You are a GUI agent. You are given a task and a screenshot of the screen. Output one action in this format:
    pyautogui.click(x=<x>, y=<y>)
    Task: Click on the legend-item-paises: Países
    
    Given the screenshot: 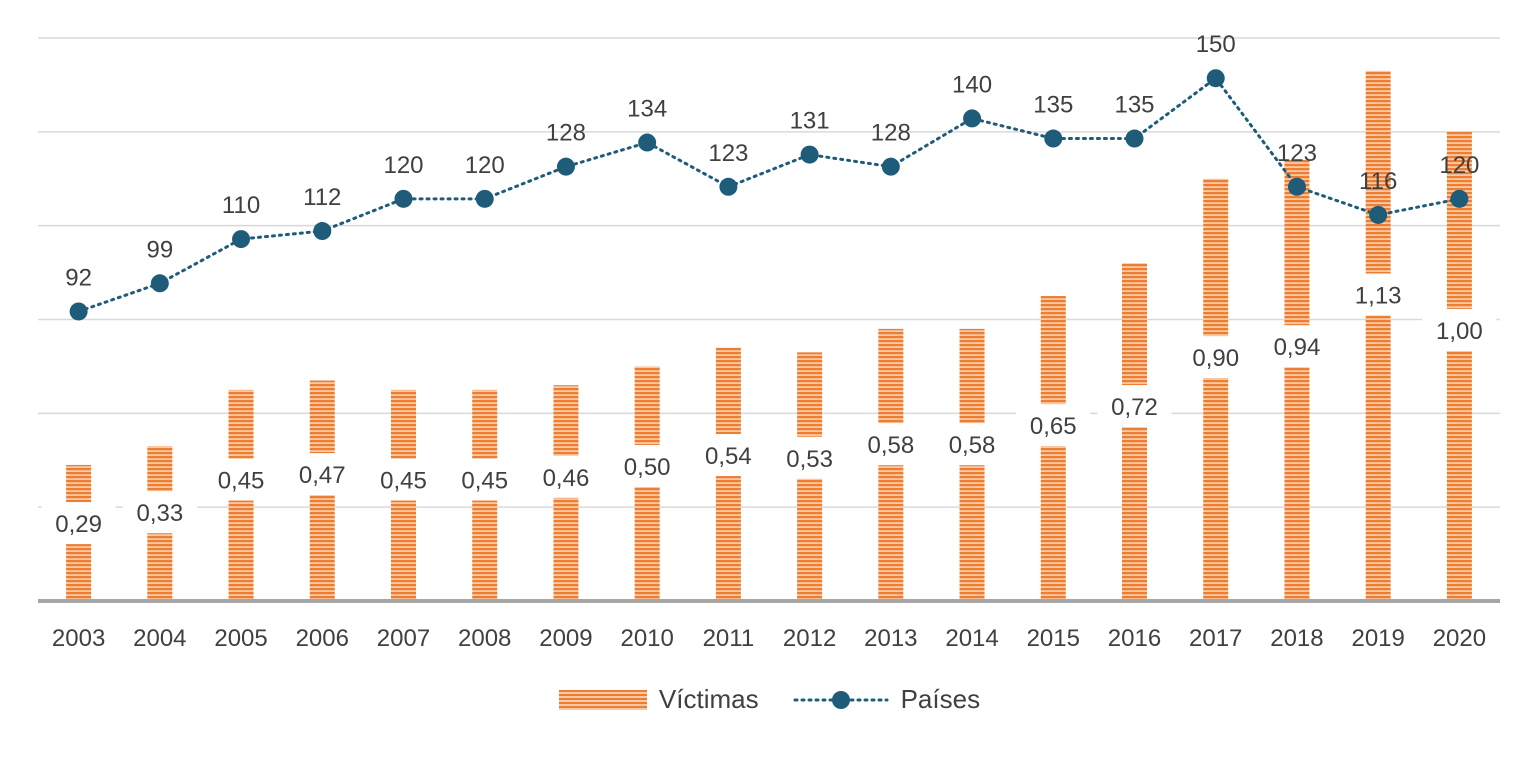 What is the action you would take?
    pyautogui.click(x=887, y=699)
    